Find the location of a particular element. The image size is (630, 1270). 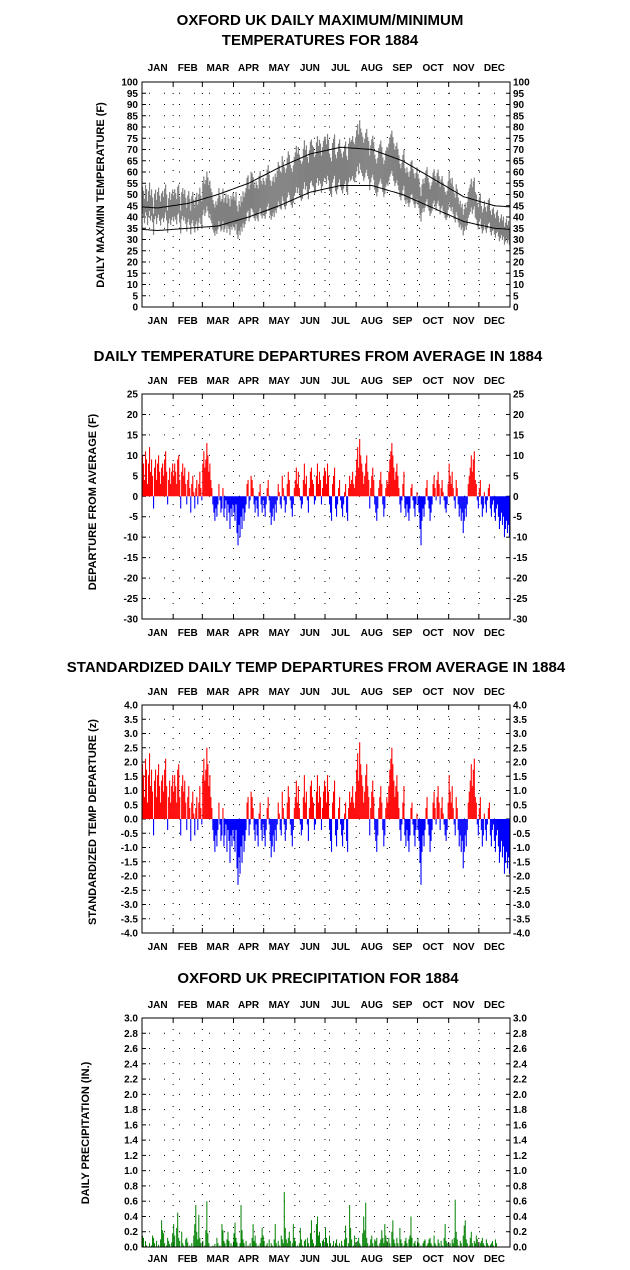

y-tick-left: 90 is located at coordinates (133, 105).